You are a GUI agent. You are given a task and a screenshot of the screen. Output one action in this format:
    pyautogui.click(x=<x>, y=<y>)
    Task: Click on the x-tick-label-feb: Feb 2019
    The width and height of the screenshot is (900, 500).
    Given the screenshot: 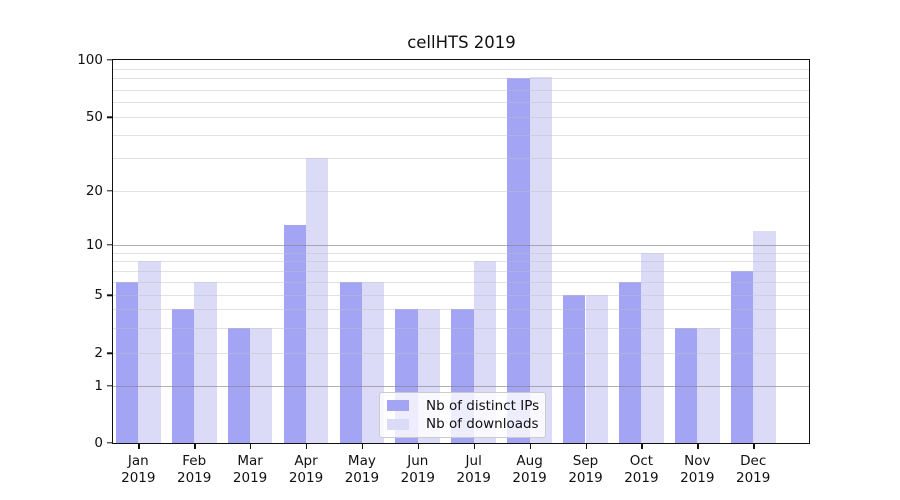 What is the action you would take?
    pyautogui.click(x=194, y=470)
    